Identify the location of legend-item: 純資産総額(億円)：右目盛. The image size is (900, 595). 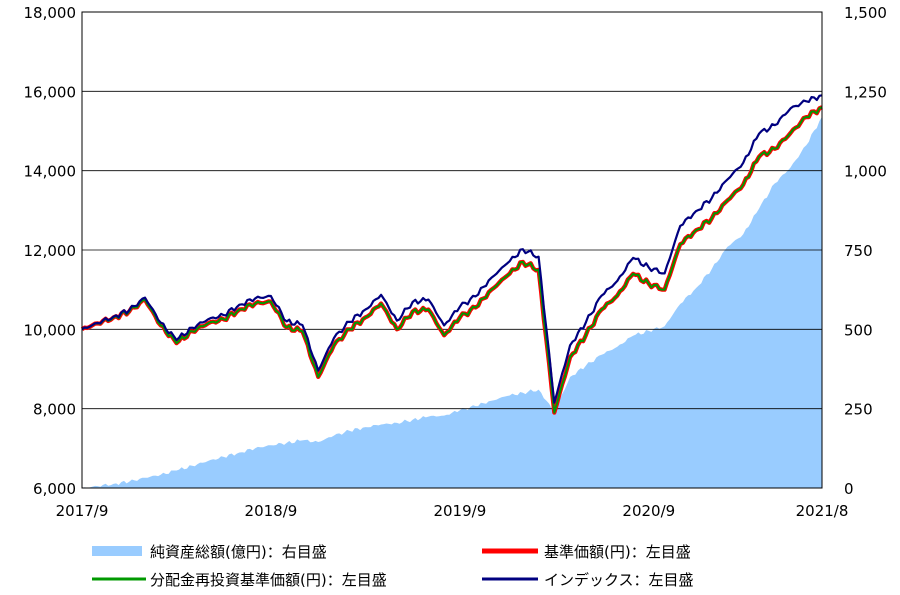
(209, 552).